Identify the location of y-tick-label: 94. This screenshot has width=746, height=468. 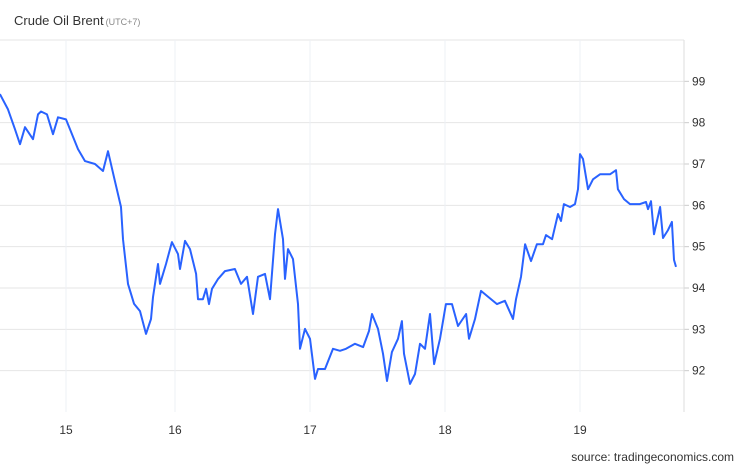
(699, 288).